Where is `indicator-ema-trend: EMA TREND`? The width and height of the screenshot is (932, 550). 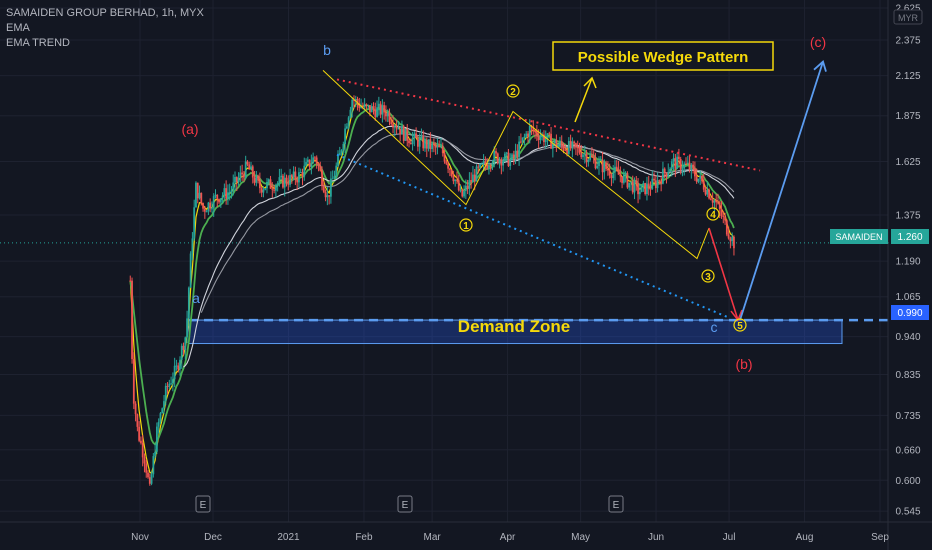 indicator-ema-trend: EMA TREND is located at coordinates (38, 43).